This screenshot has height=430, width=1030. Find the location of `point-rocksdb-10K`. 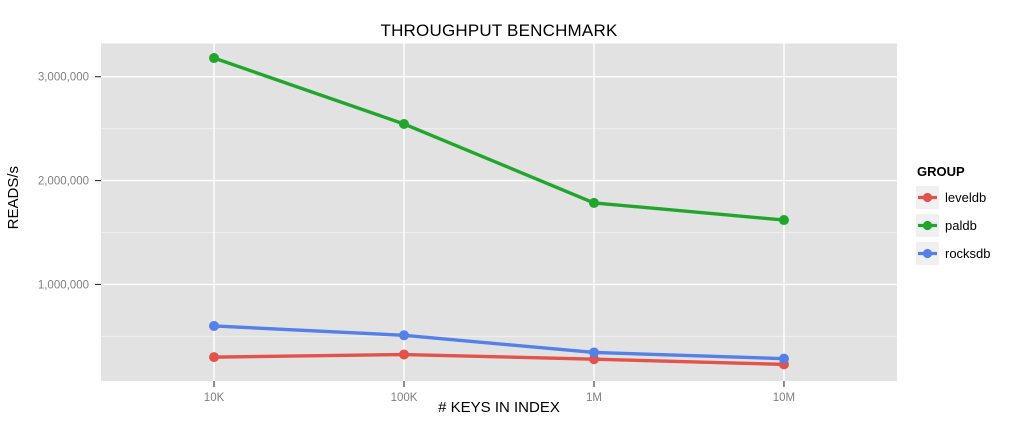

point-rocksdb-10K is located at coordinates (214, 325).